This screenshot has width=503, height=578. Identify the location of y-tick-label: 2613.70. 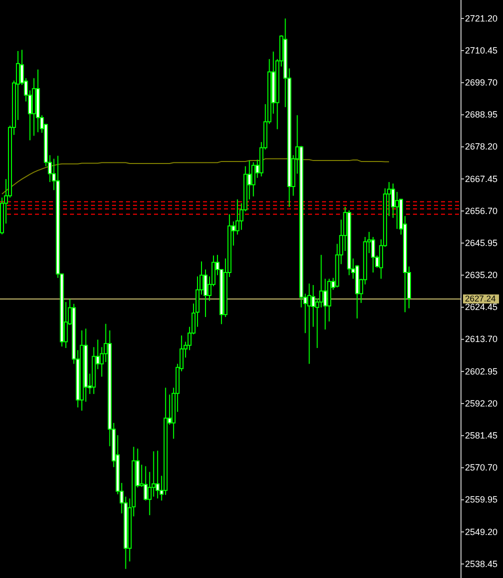
(481, 339).